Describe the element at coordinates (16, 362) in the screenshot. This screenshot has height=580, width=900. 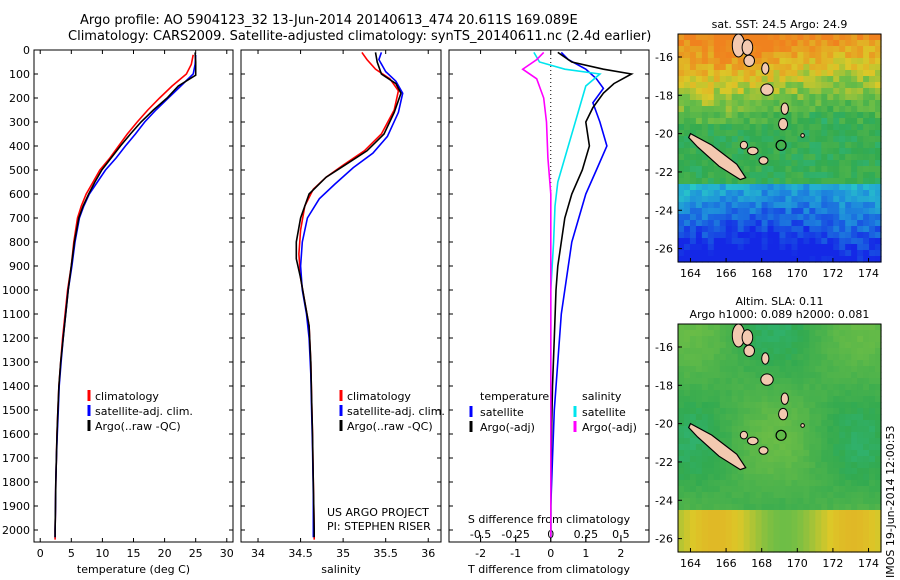
I see `depth-tick-label: 1300` at that location.